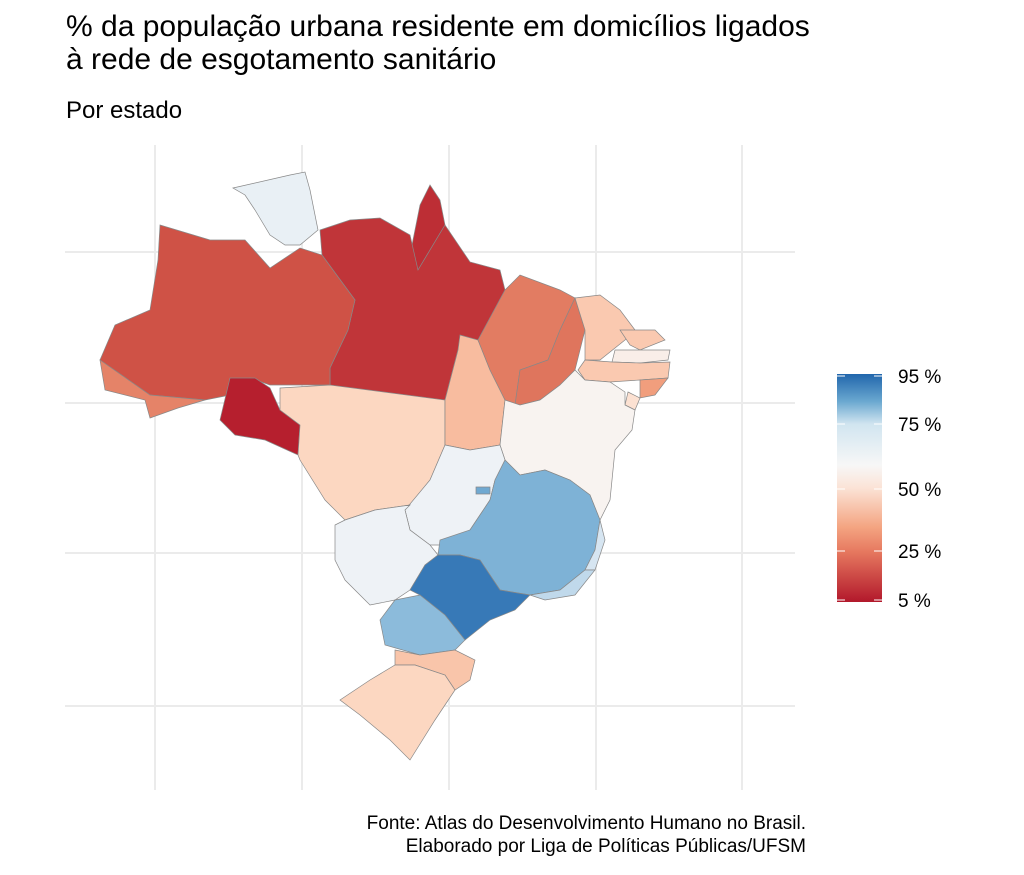  Describe the element at coordinates (859, 488) in the screenshot. I see `legend-colorbar` at that location.